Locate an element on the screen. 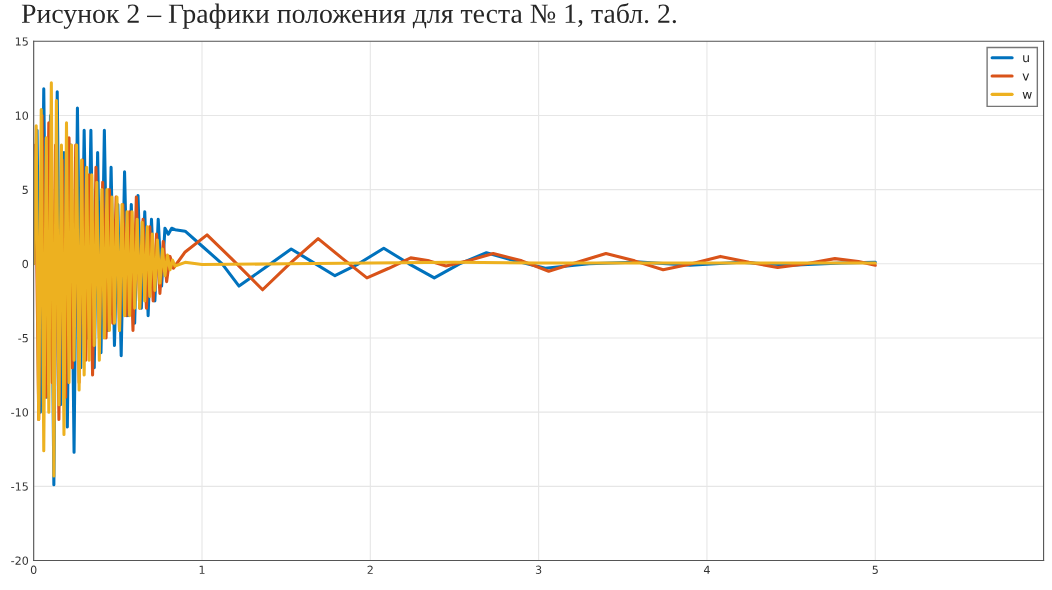 Image resolution: width=1052 pixels, height=590 pixels. y-tick-label: -5 is located at coordinates (23, 338).